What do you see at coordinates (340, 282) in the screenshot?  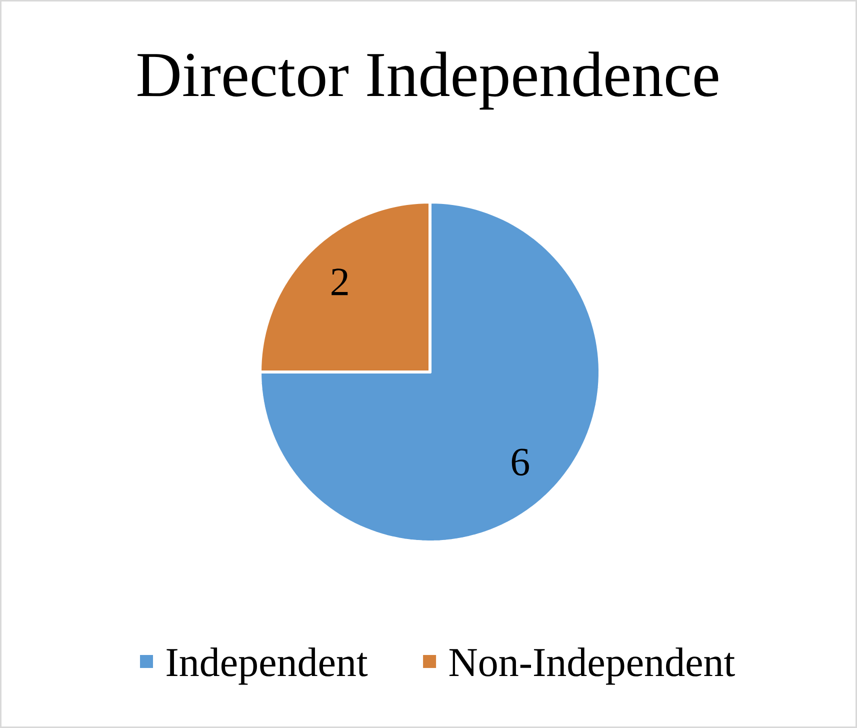 I see `data-label: 2` at bounding box center [340, 282].